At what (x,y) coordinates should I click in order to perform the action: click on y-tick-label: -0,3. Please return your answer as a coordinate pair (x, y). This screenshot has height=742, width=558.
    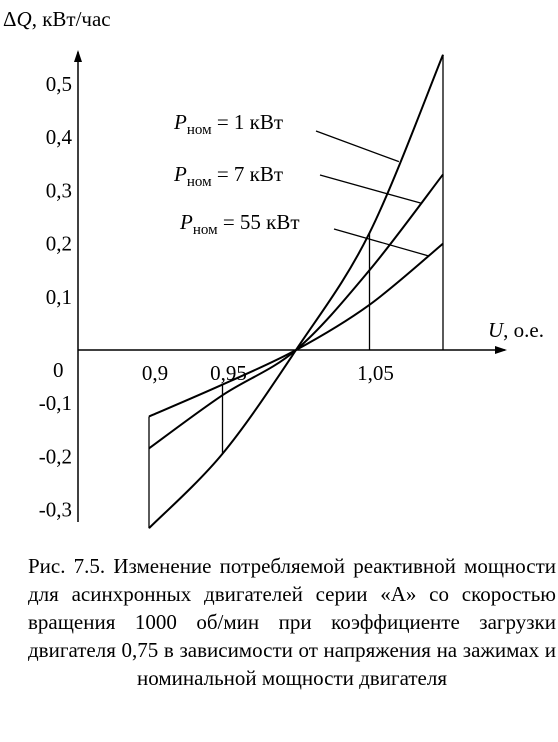
    Looking at the image, I should click on (55, 510).